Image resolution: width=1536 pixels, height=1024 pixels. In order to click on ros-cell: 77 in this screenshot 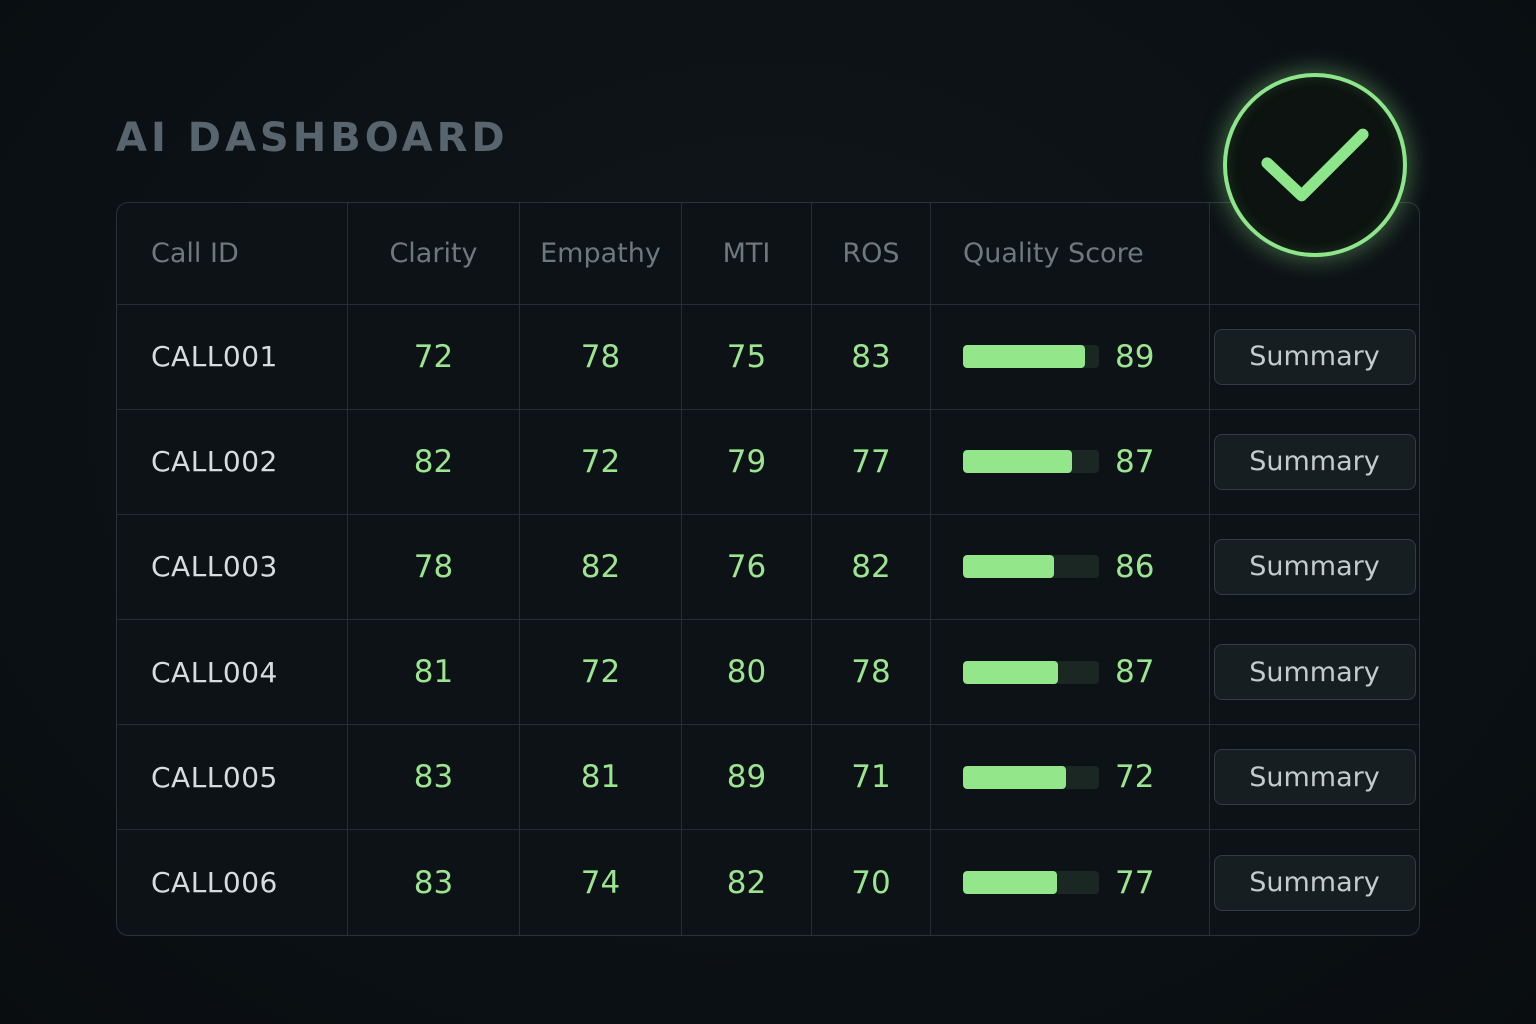, I will do `click(871, 462)`.